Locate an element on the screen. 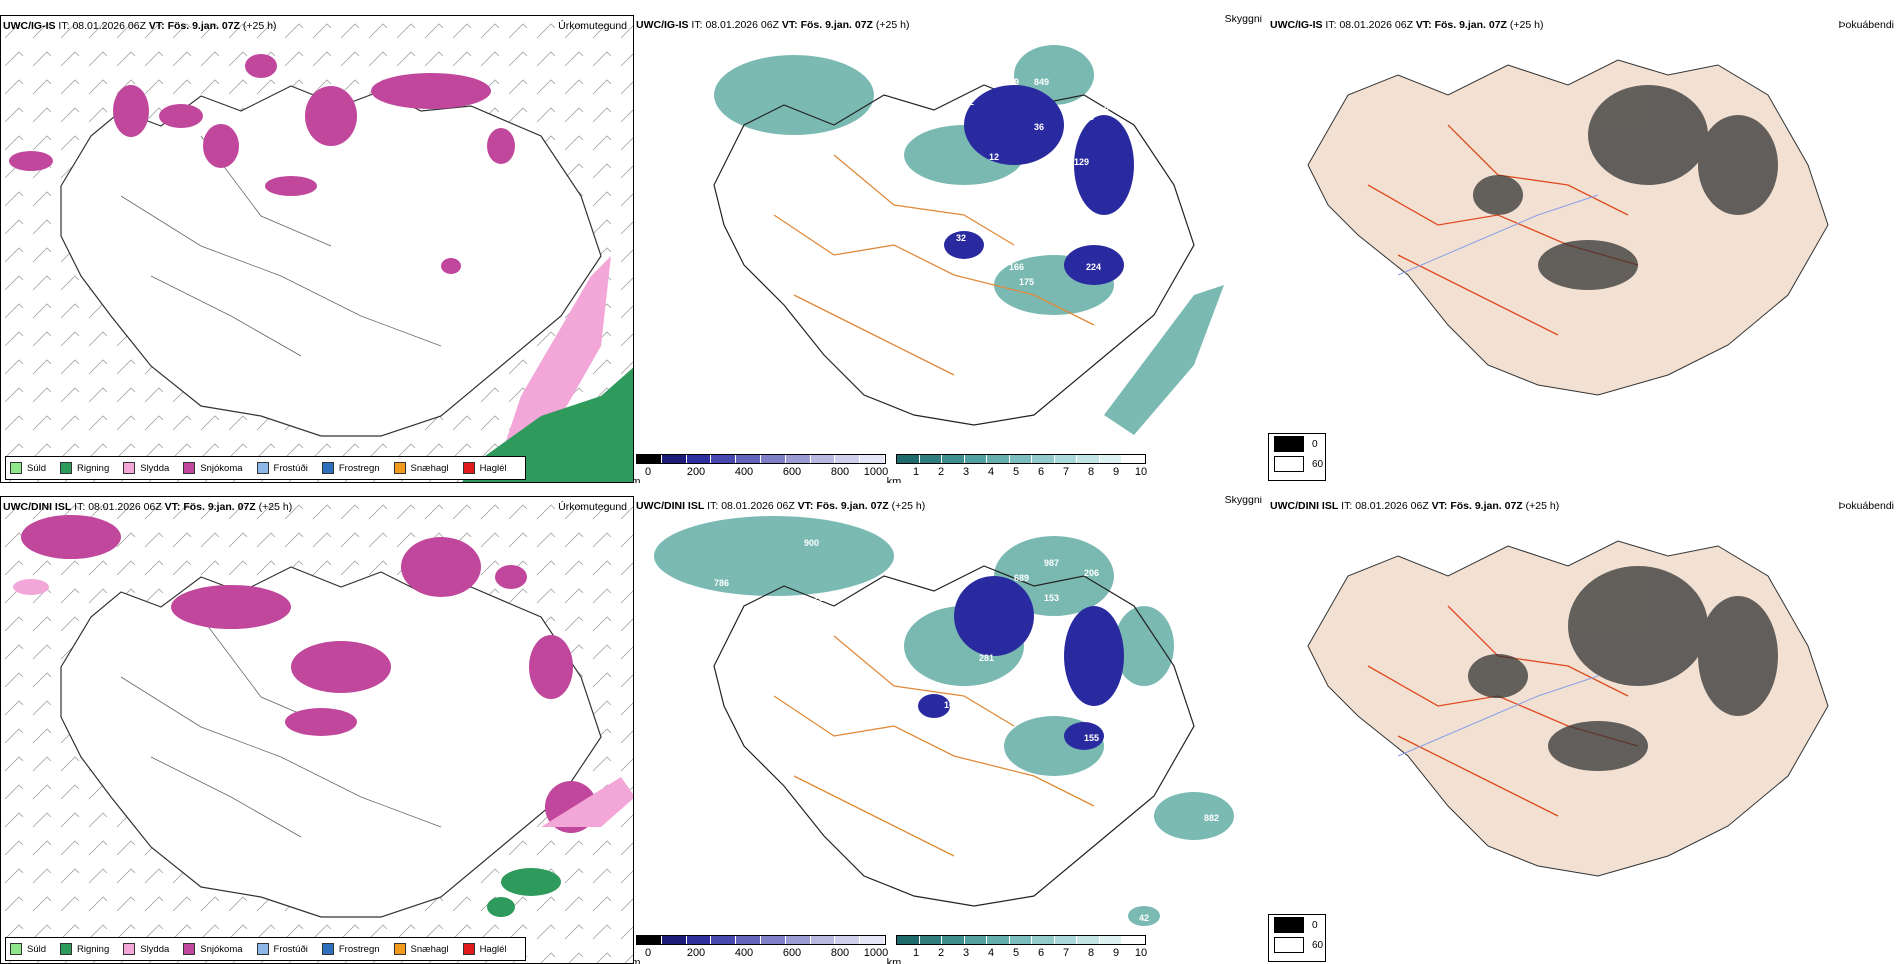  svg-text: 108 is located at coordinates (1086, 117).